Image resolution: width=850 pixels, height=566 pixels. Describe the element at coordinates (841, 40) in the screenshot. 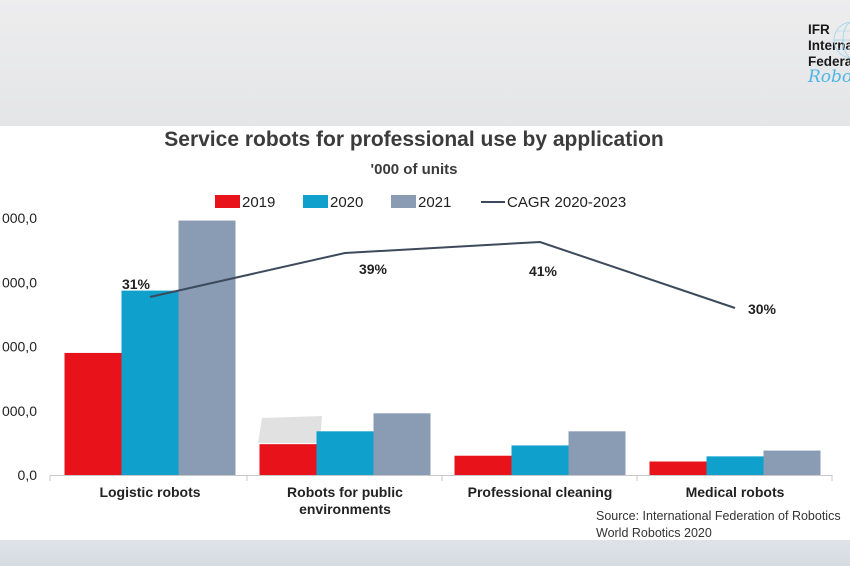

I see `globe-icon` at that location.